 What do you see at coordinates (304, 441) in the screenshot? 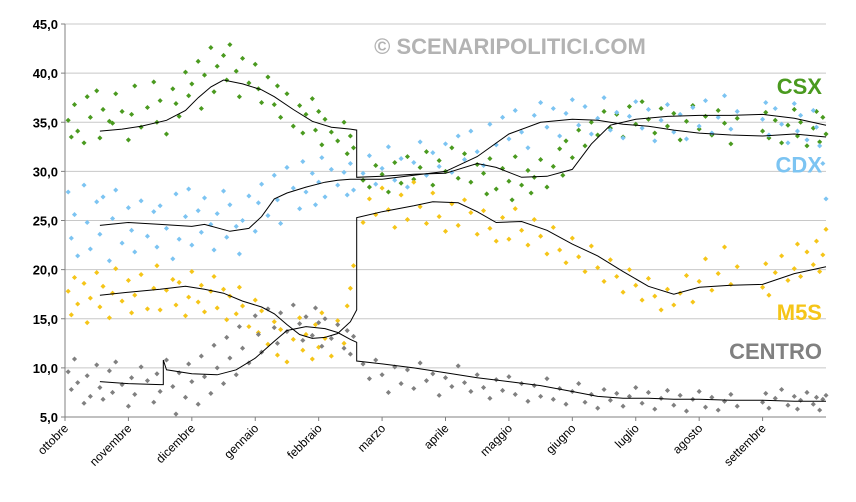
I see `x-tick-label: febbraio` at bounding box center [304, 441].